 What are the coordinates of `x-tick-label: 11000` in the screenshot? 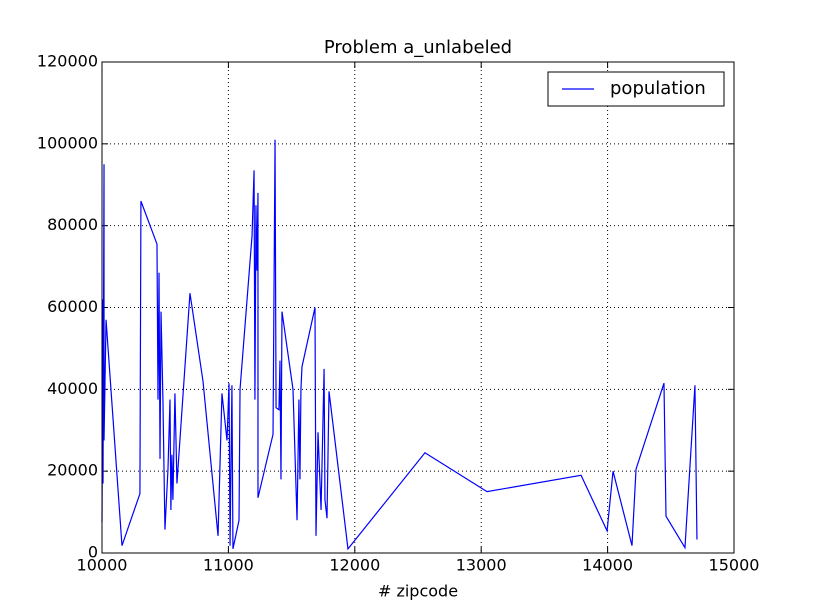 It's located at (228, 565).